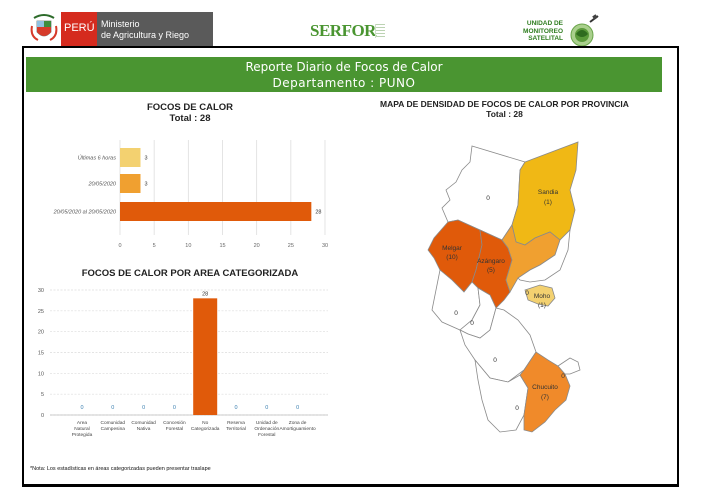 The width and height of the screenshot is (702, 496). Describe the element at coordinates (119, 246) in the screenshot. I see `x-tick-label: 0` at that location.